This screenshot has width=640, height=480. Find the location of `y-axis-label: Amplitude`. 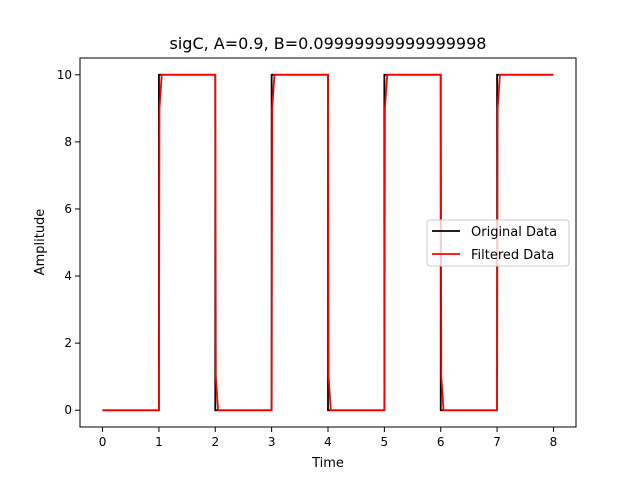

y-axis-label: Amplitude is located at coordinates (40, 242).